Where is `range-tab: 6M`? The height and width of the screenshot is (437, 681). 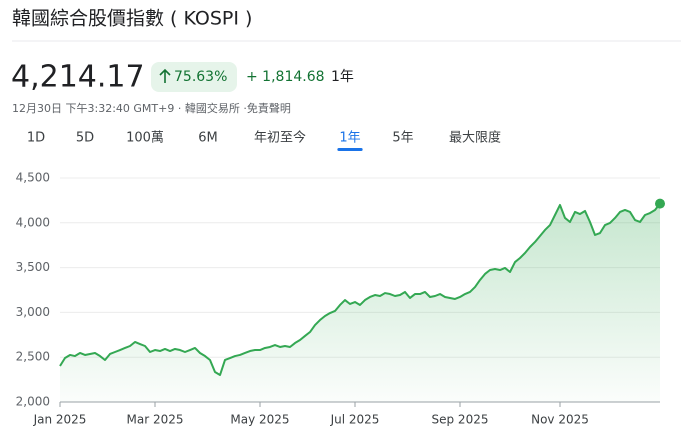
range-tab: 6M is located at coordinates (208, 138).